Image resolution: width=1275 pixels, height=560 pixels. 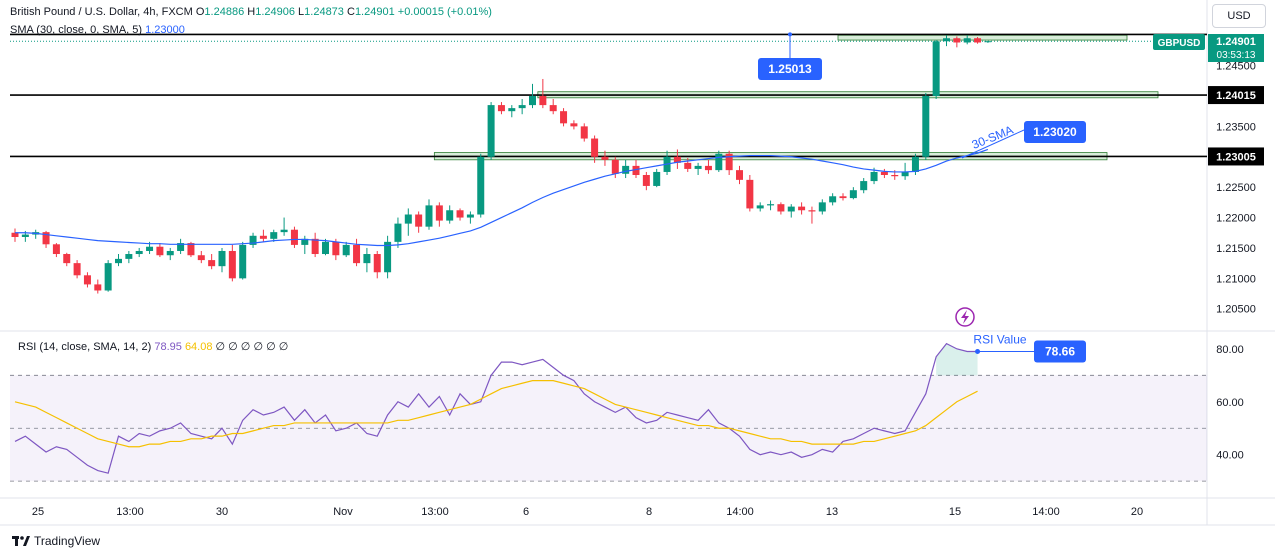 I want to click on ohlc-high-label: H, so click(x=251, y=12).